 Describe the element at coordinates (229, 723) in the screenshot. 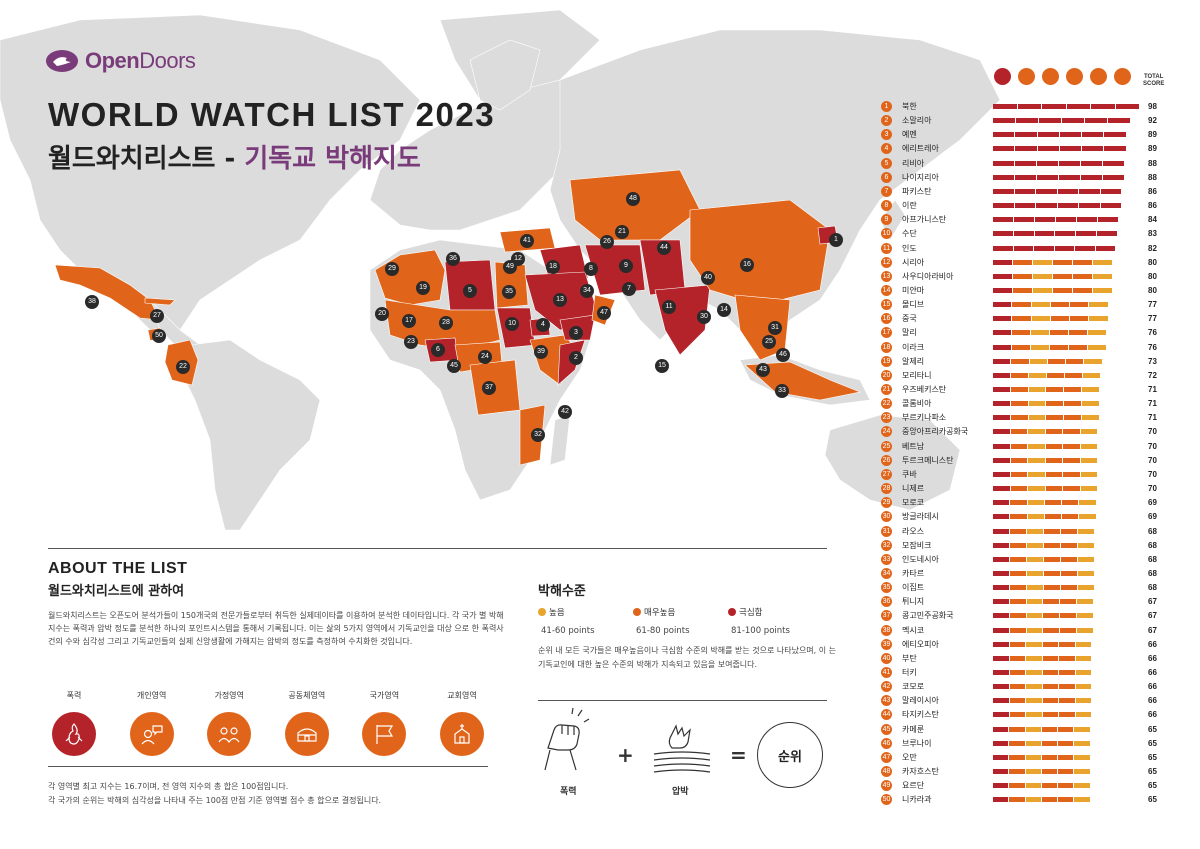

I see `category-family: 가정영역` at that location.